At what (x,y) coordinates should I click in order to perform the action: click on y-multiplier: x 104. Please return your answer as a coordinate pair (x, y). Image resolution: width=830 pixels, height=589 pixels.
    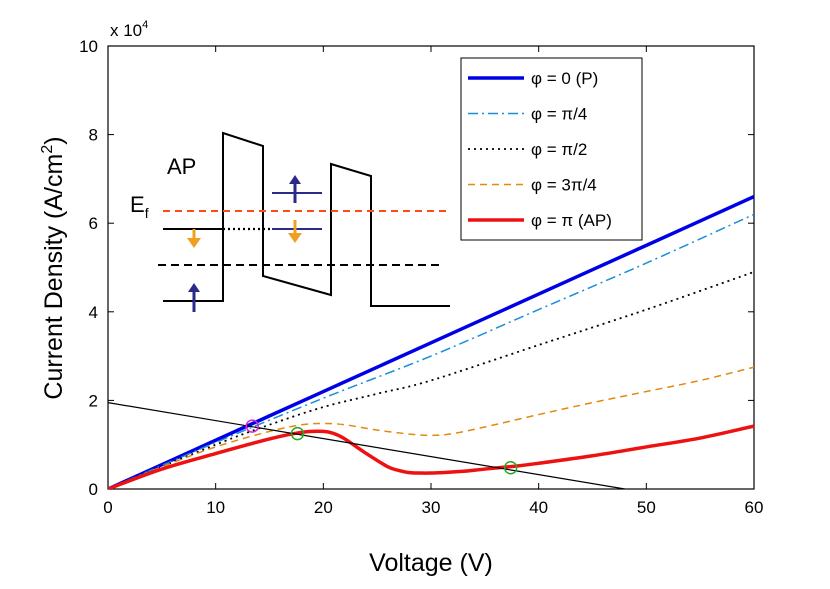
    Looking at the image, I should click on (129, 29).